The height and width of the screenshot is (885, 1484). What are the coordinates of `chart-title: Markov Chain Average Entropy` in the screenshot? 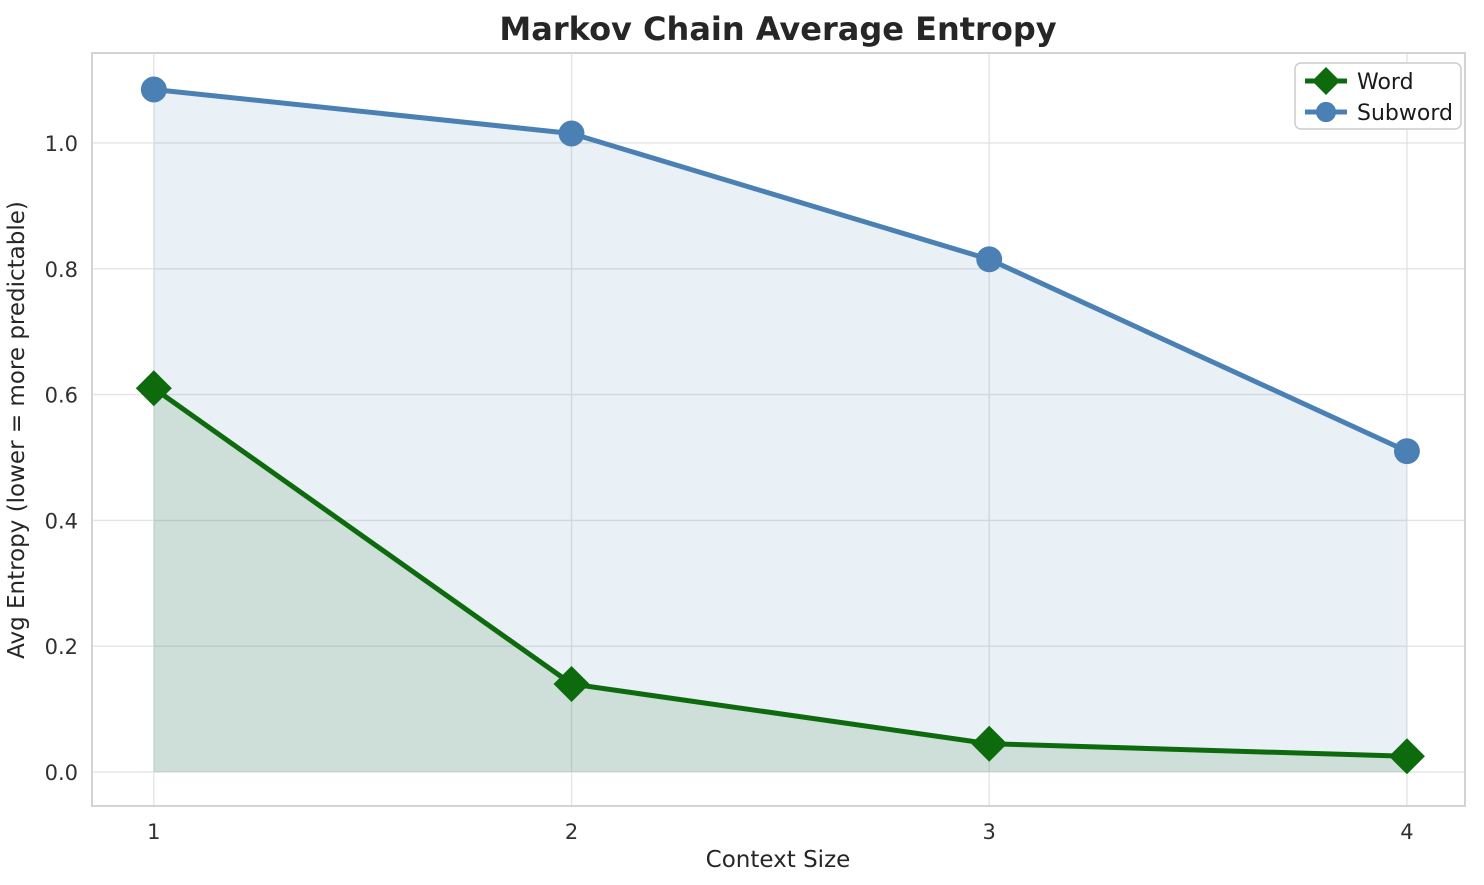 It's located at (777, 29).